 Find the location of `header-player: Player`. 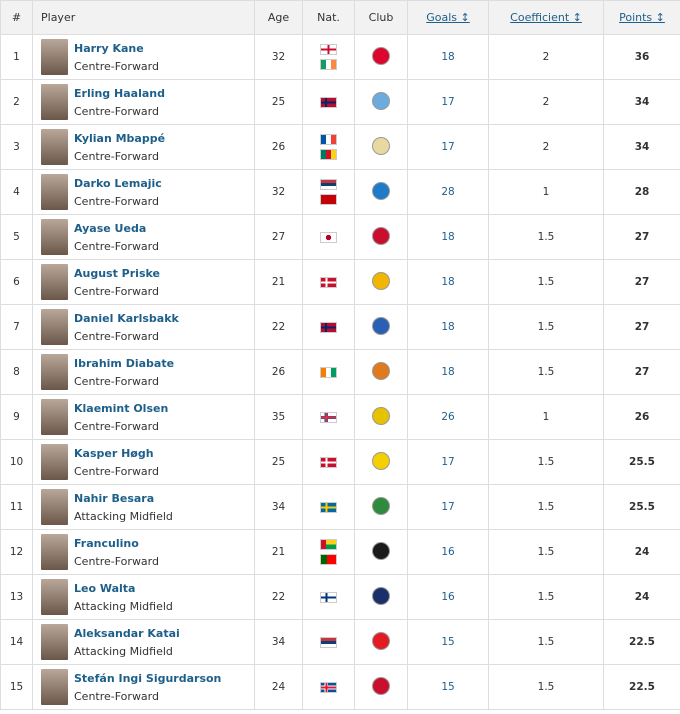

header-player: Player is located at coordinates (143, 17).